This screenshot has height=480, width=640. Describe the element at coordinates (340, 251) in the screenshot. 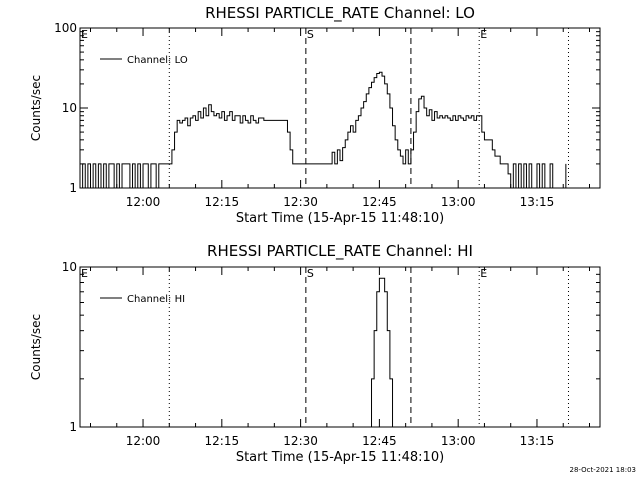

I see `chart-title: RHESSI PARTICLE_RATE Channel: HI` at that location.